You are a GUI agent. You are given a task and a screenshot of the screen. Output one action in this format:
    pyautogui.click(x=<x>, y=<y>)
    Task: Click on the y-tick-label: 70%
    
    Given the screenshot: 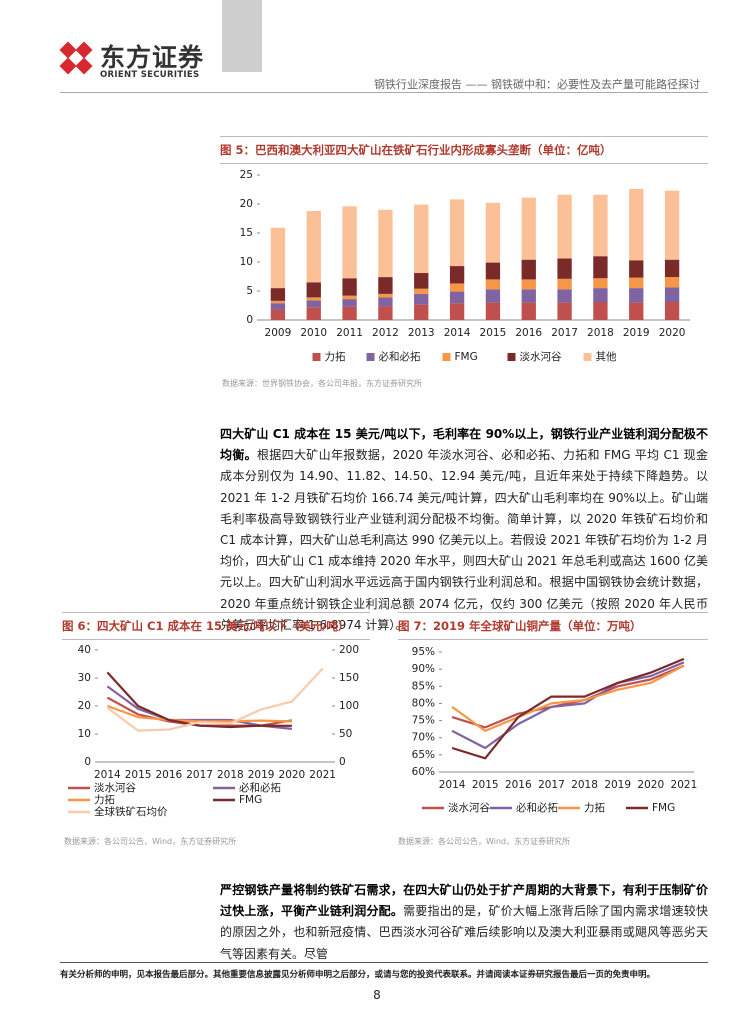 What is the action you would take?
    pyautogui.click(x=423, y=738)
    